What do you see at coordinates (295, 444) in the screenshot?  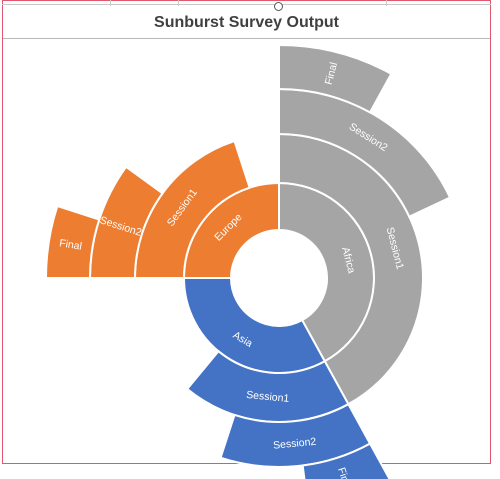 I see `segment-asia-session1-session2-label: Session2` at bounding box center [295, 444].